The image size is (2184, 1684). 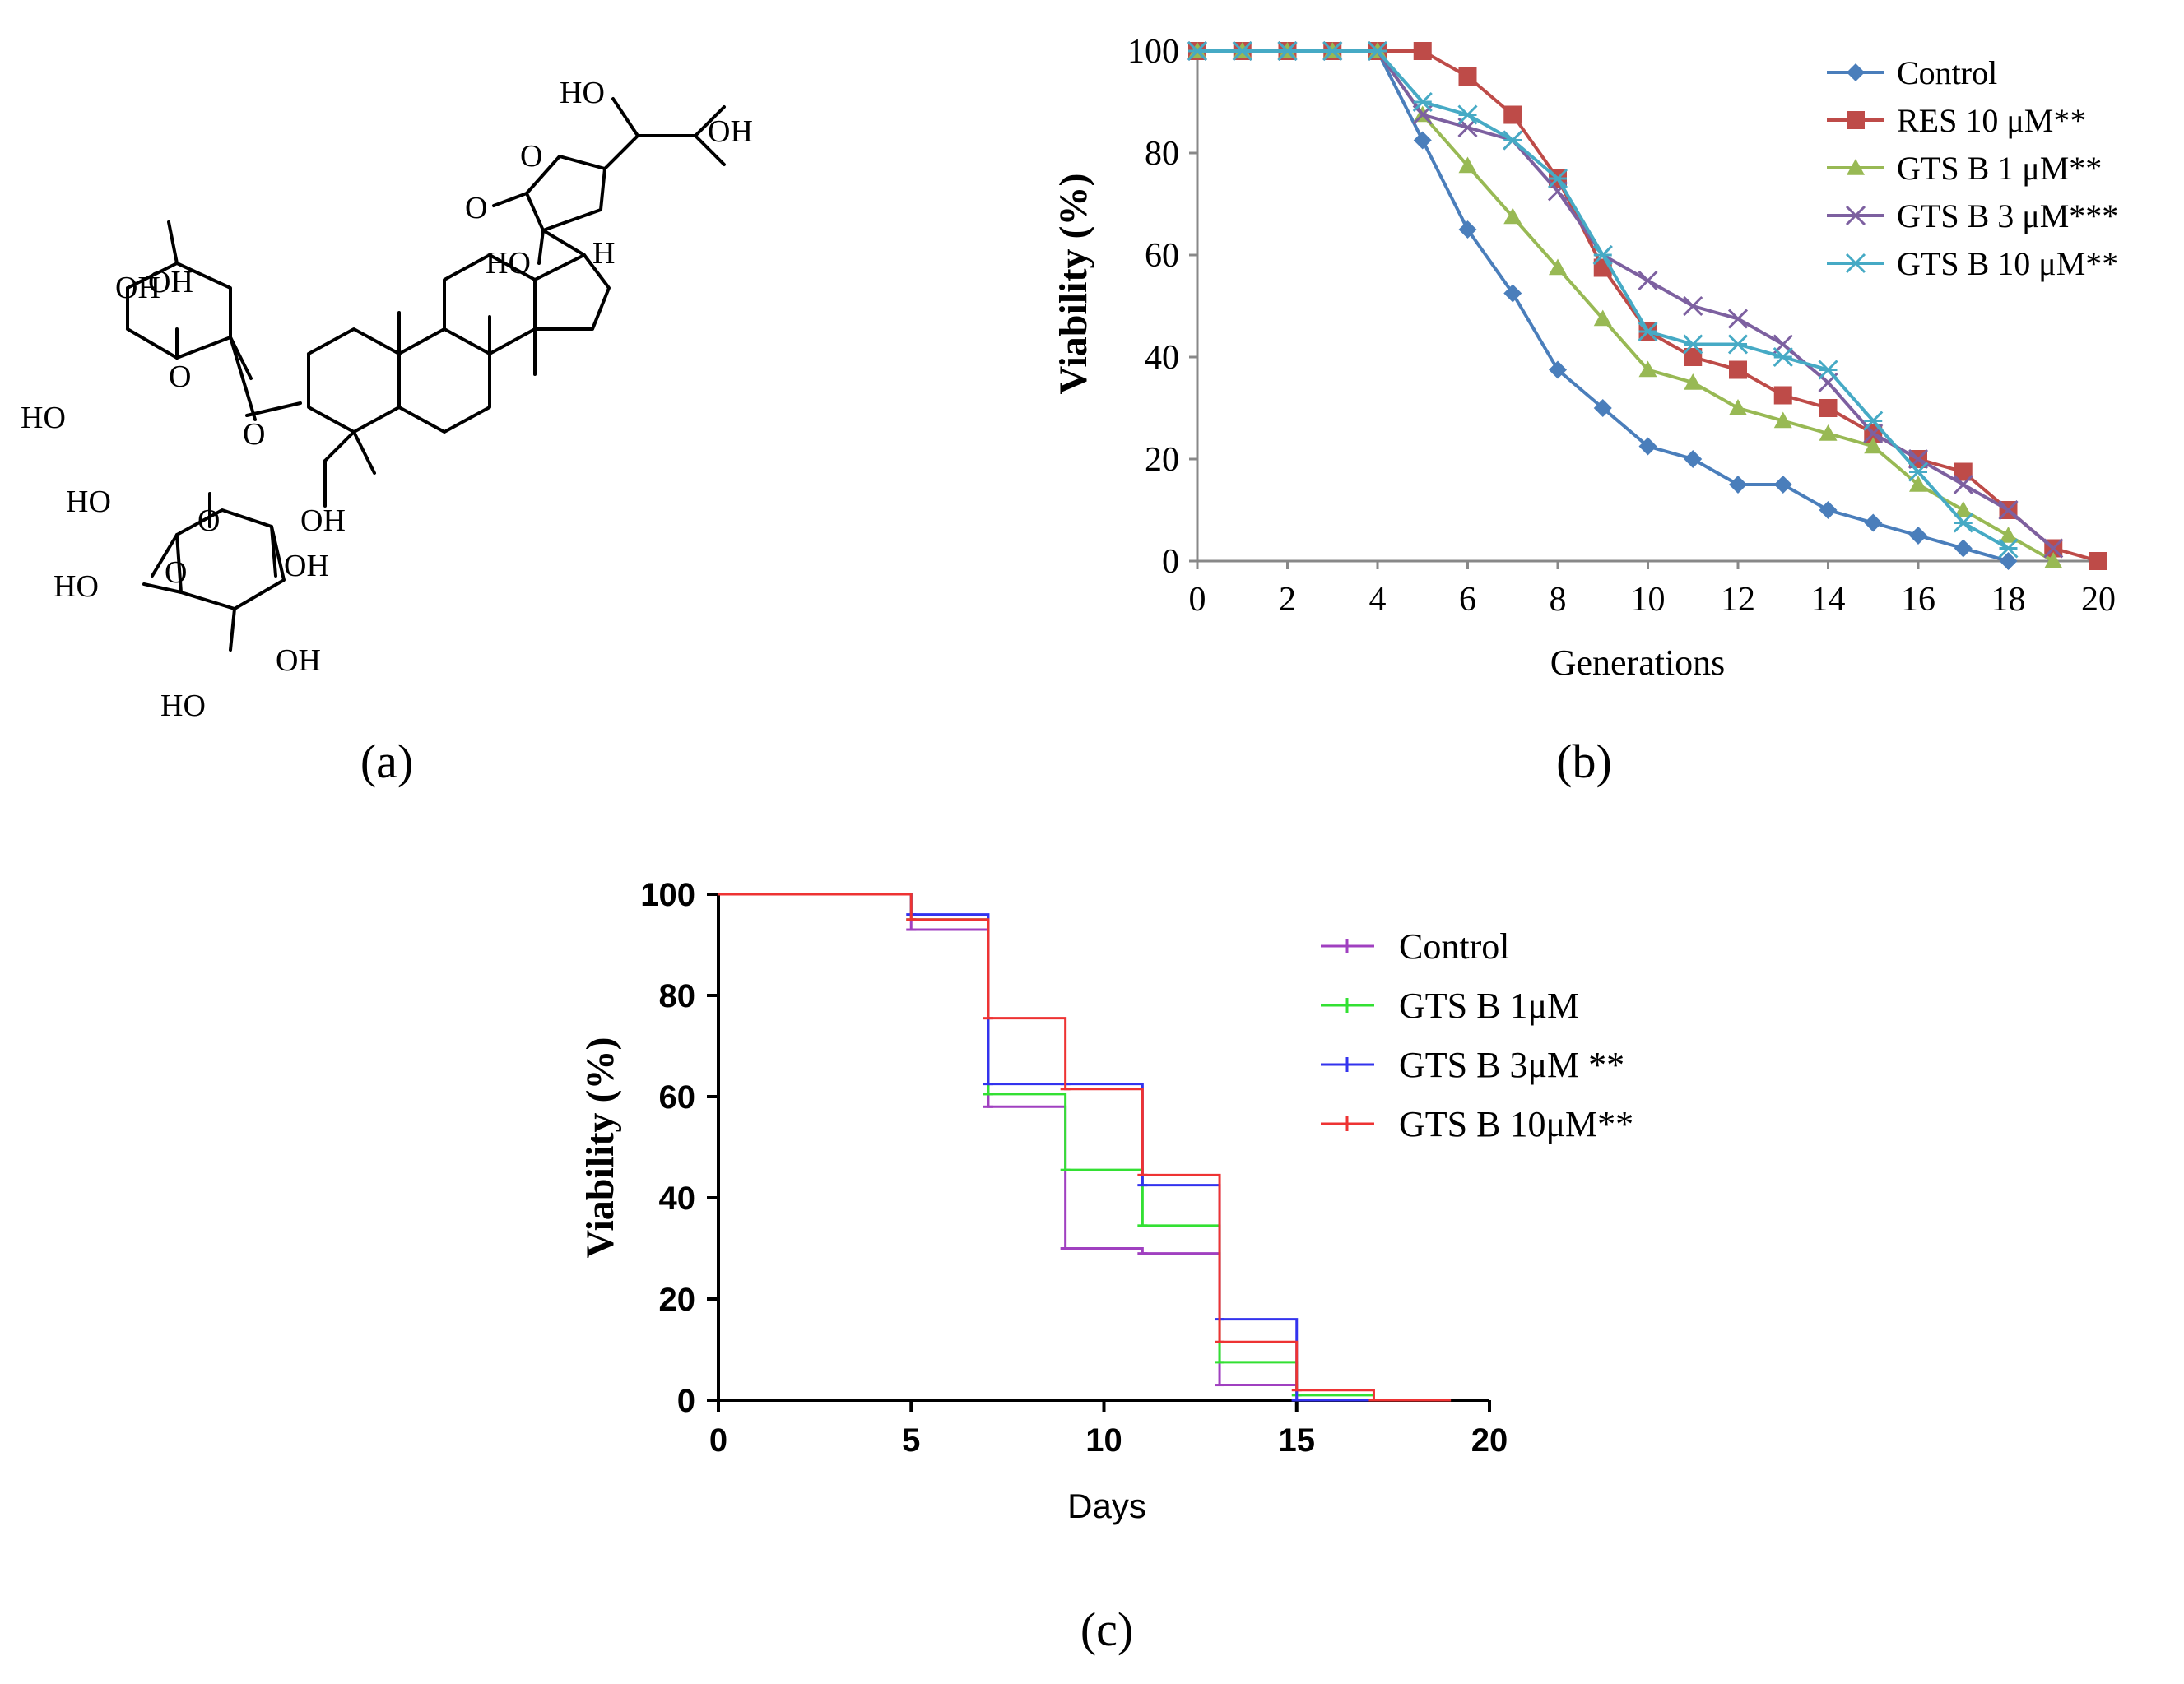 What do you see at coordinates (718, 1440) in the screenshot?
I see `x-tick-label-c: 0` at bounding box center [718, 1440].